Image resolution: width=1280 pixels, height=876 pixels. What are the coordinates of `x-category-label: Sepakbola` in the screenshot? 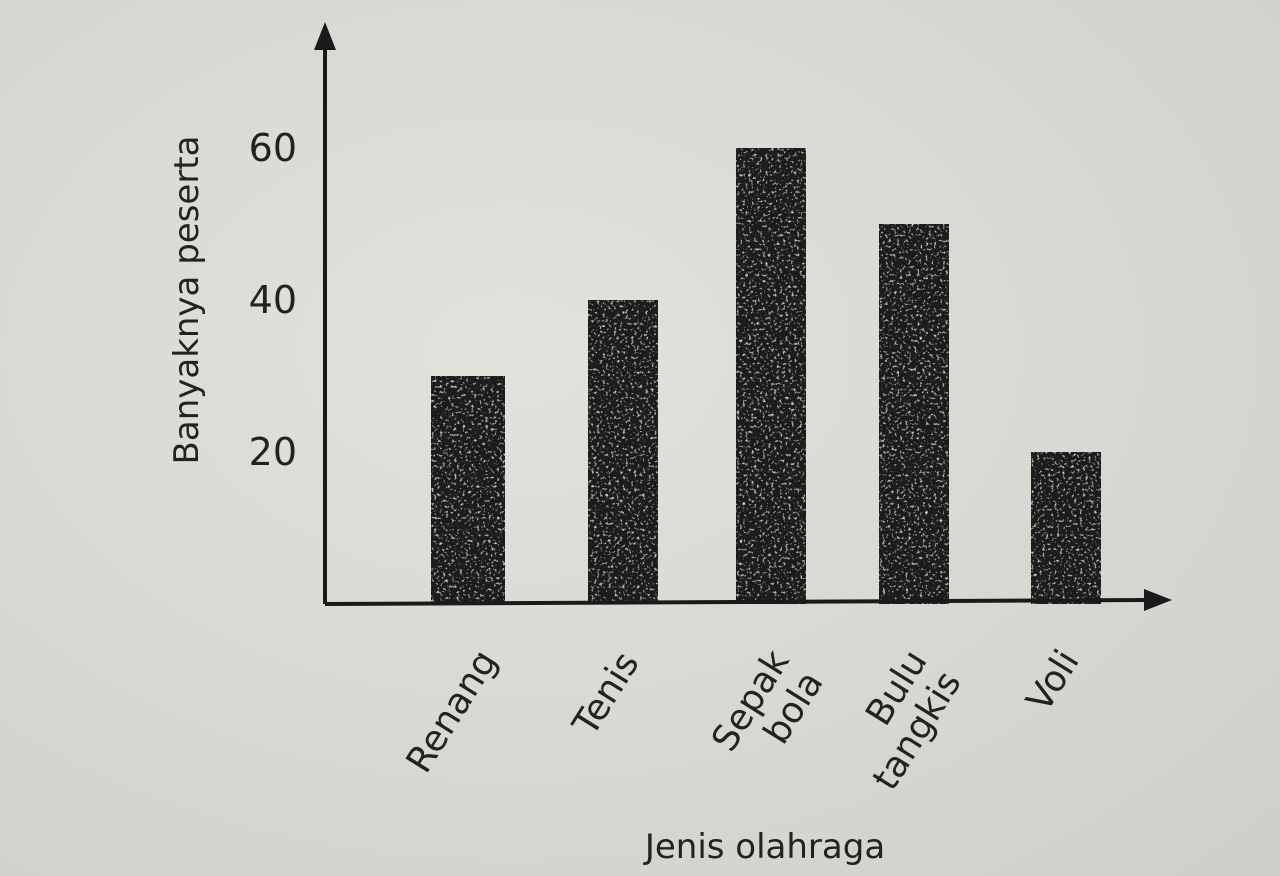 It's located at (767, 711).